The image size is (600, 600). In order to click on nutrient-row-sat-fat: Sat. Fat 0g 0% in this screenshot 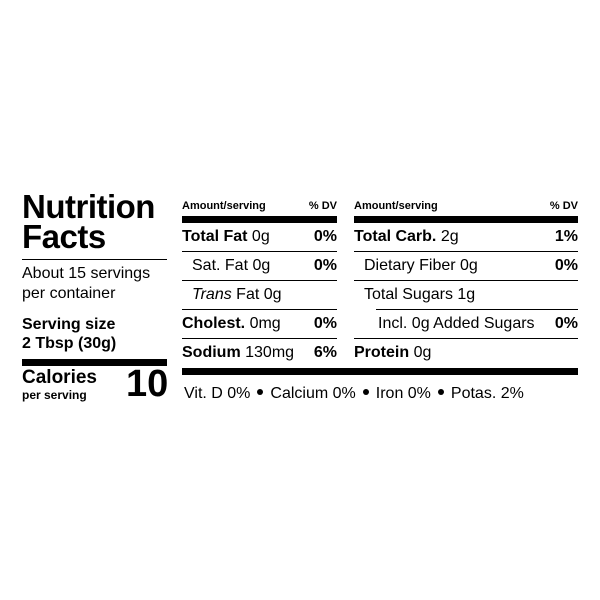, I will do `click(264, 265)`.